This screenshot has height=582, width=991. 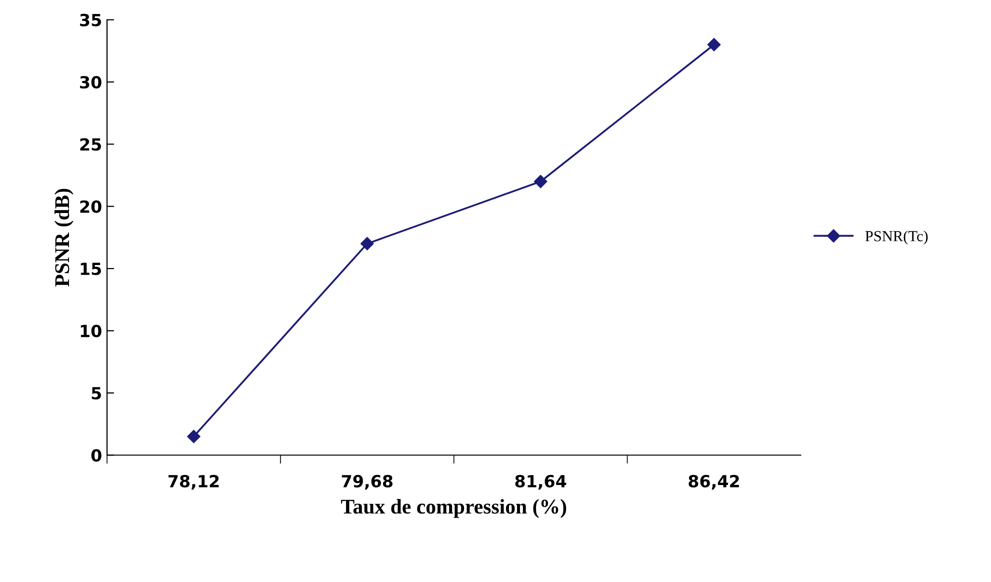 What do you see at coordinates (91, 269) in the screenshot?
I see `y-tick-label: 15` at bounding box center [91, 269].